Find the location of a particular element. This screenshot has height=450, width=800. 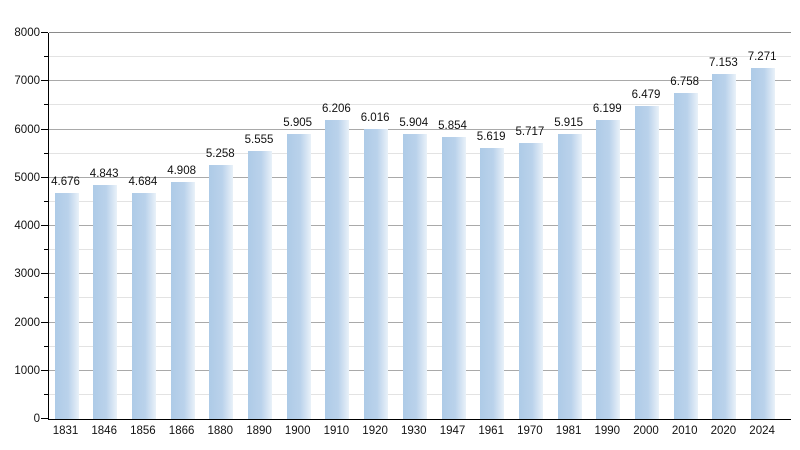

bar-value-label: 5.717 is located at coordinates (530, 132).